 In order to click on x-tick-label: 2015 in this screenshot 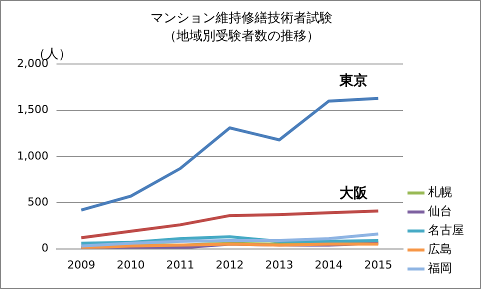, I will do `click(378, 265)`.